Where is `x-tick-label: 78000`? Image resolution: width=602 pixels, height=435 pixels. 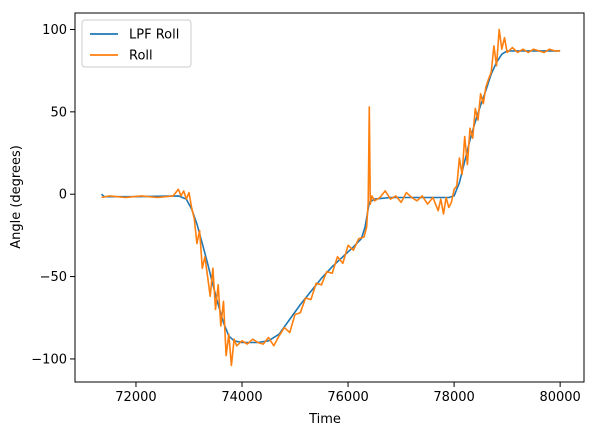
x-tick-label: 78000 is located at coordinates (453, 397).